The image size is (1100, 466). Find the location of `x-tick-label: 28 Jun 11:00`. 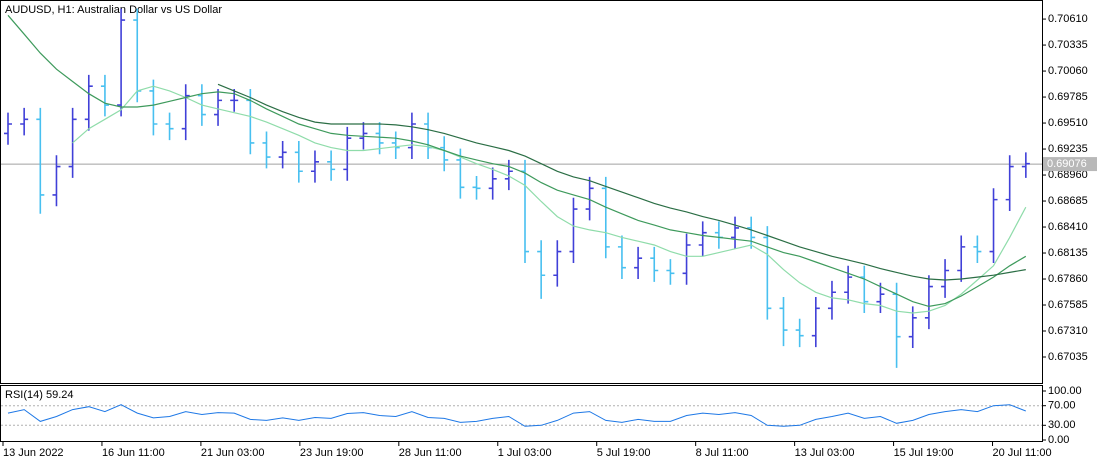

x-tick-label: 28 Jun 11:00 is located at coordinates (430, 453).